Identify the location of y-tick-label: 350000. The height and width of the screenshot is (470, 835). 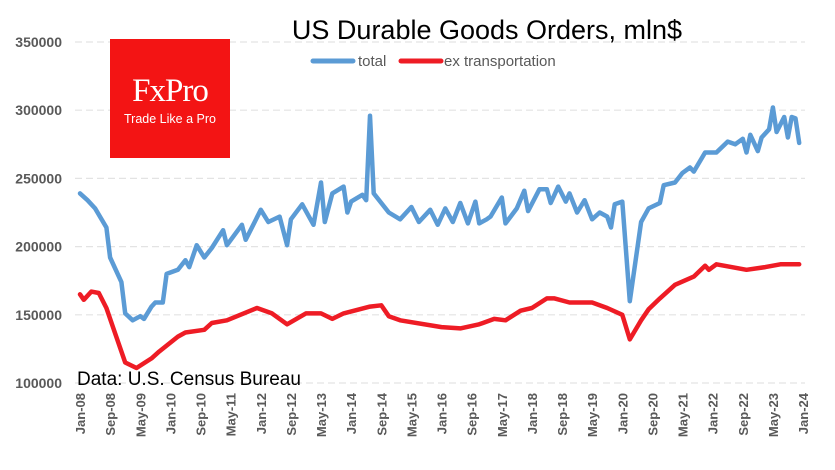
(38, 42).